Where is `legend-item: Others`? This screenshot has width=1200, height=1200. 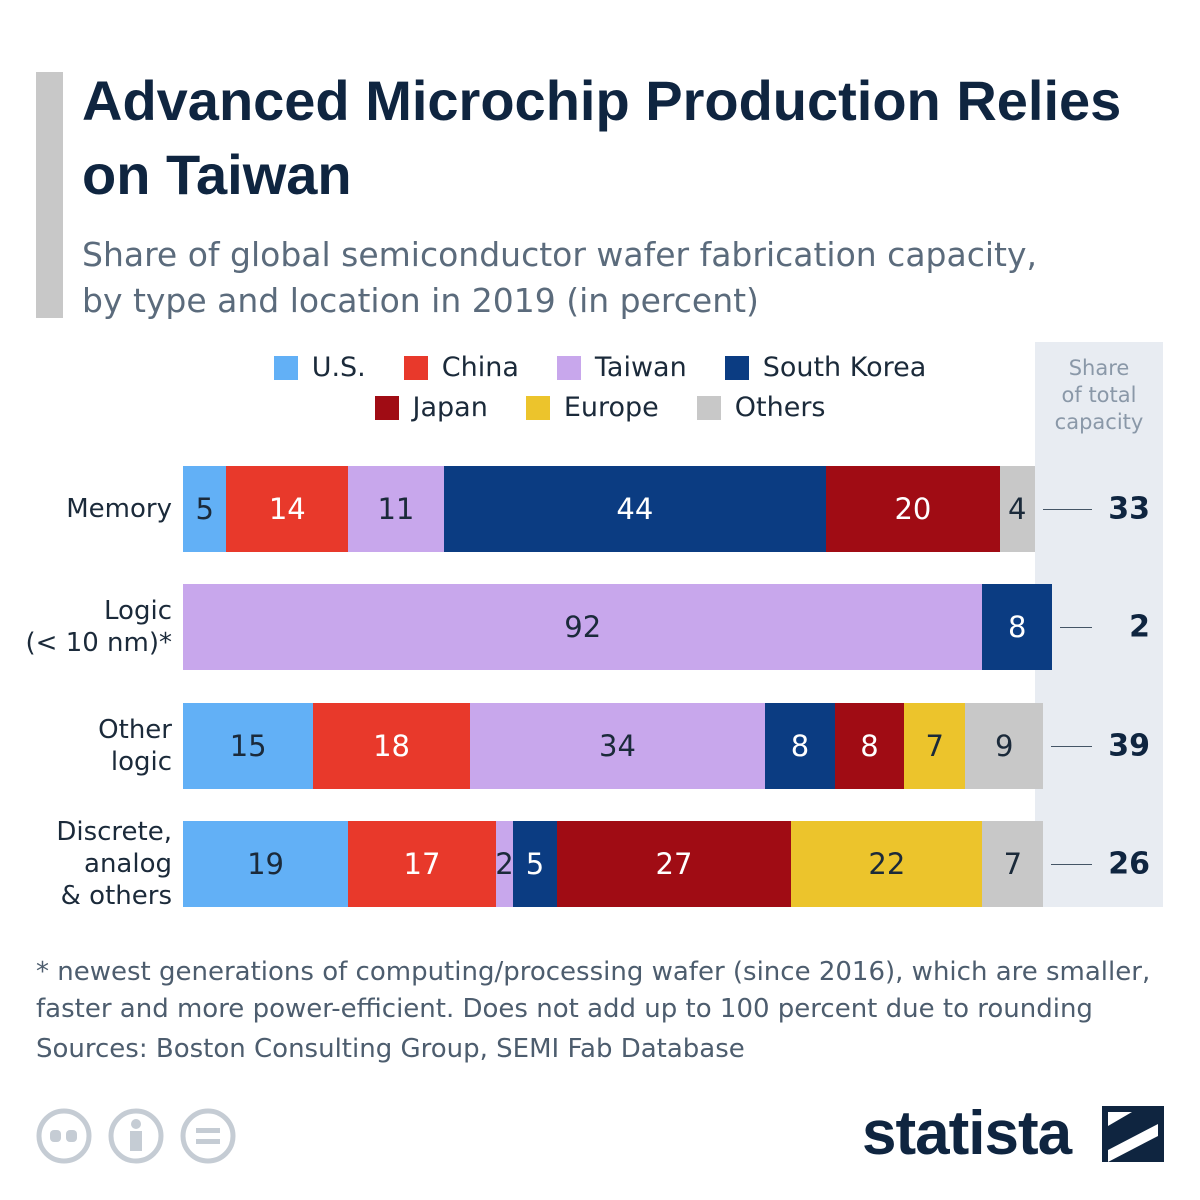 legend-item: Others is located at coordinates (761, 407).